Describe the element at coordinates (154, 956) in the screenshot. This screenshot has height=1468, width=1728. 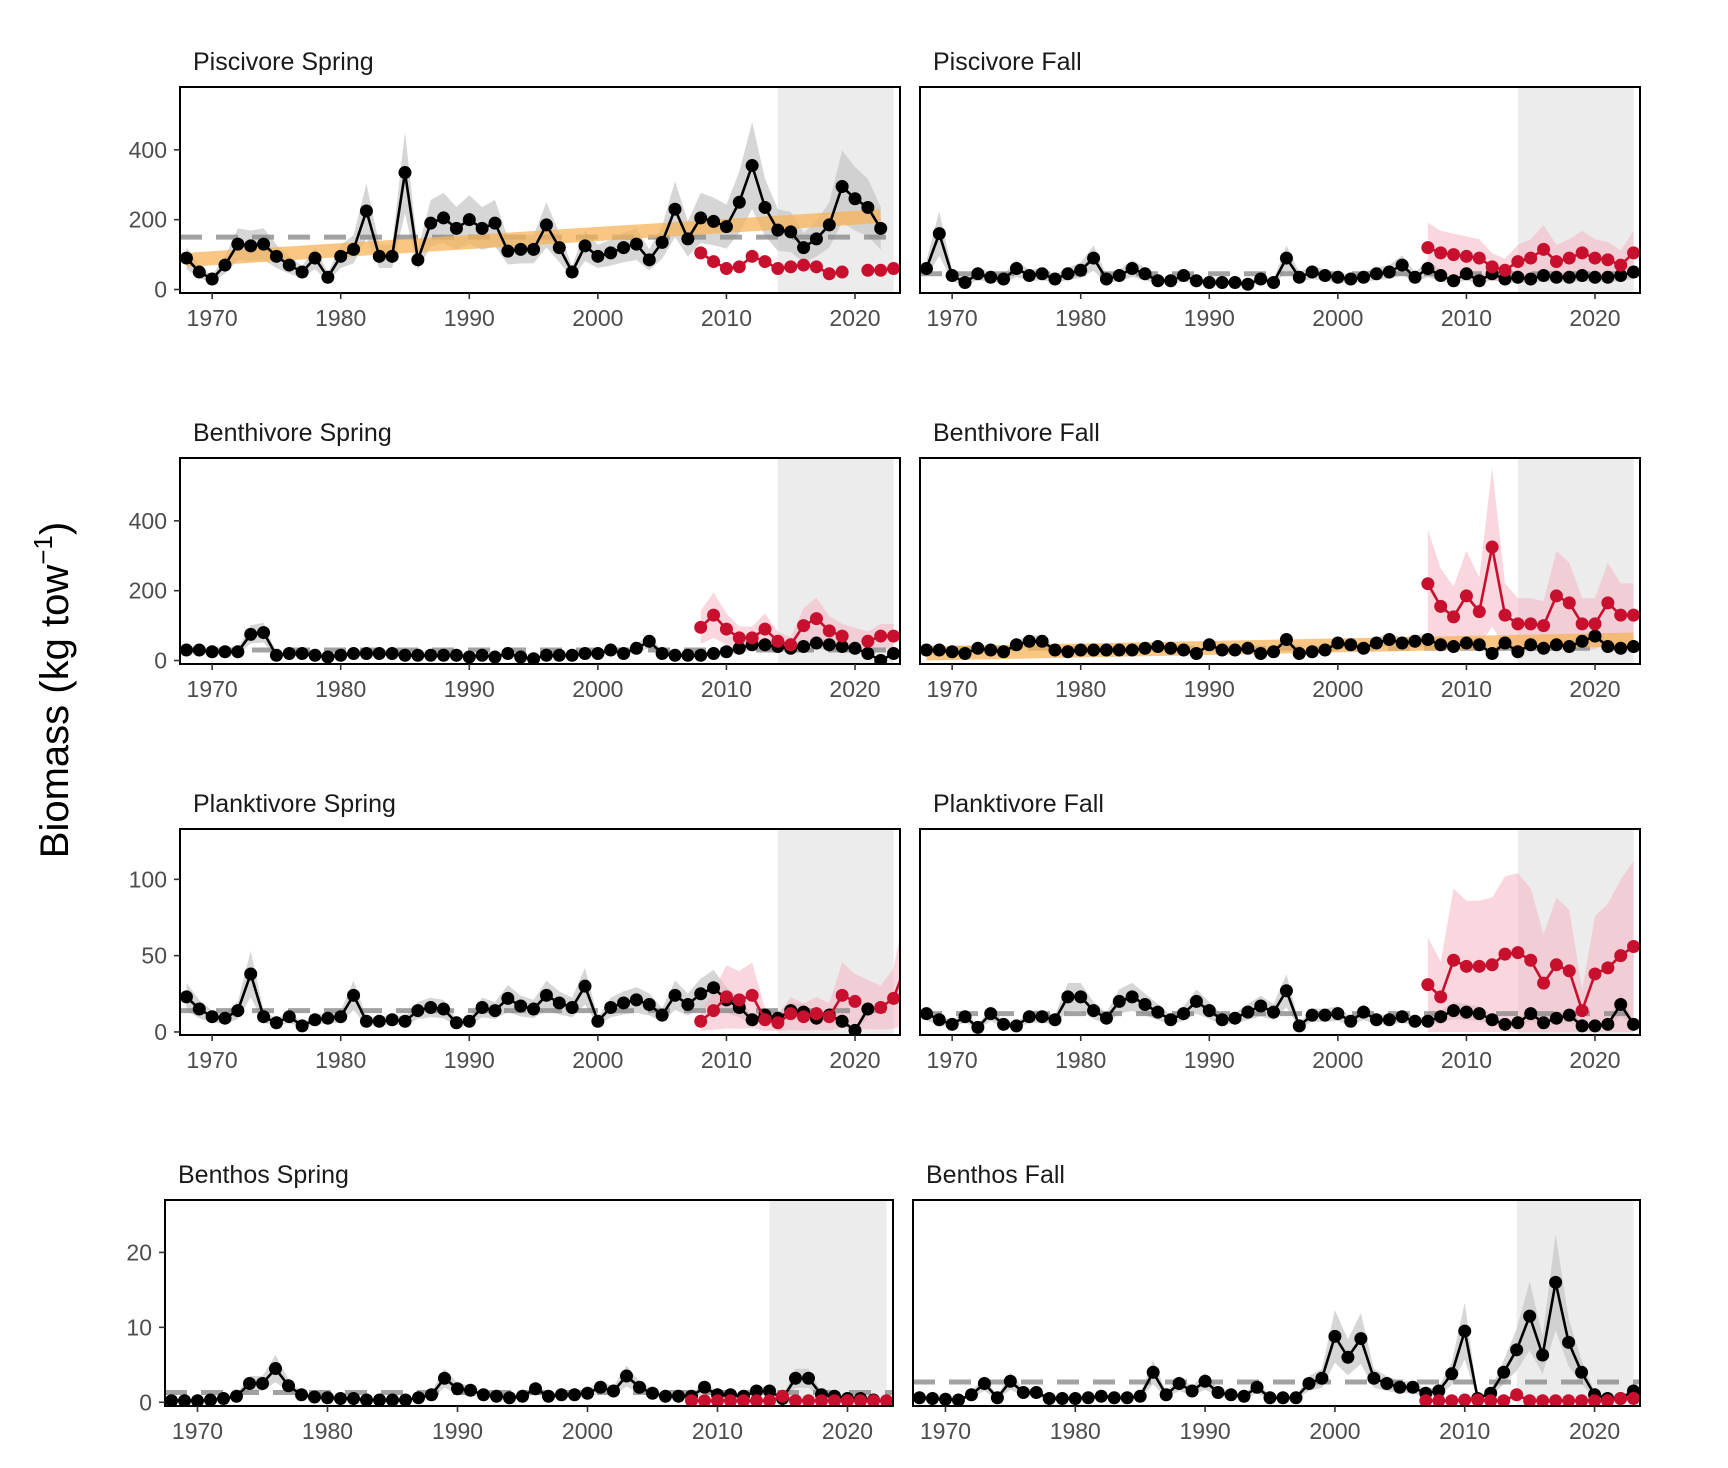
I see `y-tick-label: 50` at that location.